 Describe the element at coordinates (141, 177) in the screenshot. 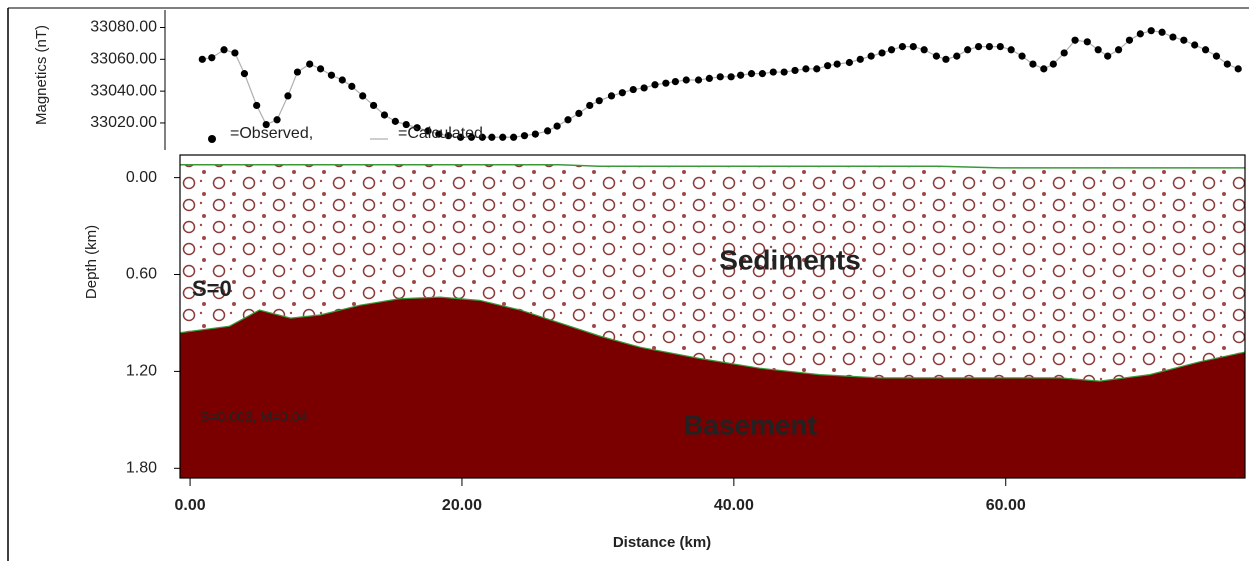

I see `y-tick-label: 0.00` at that location.